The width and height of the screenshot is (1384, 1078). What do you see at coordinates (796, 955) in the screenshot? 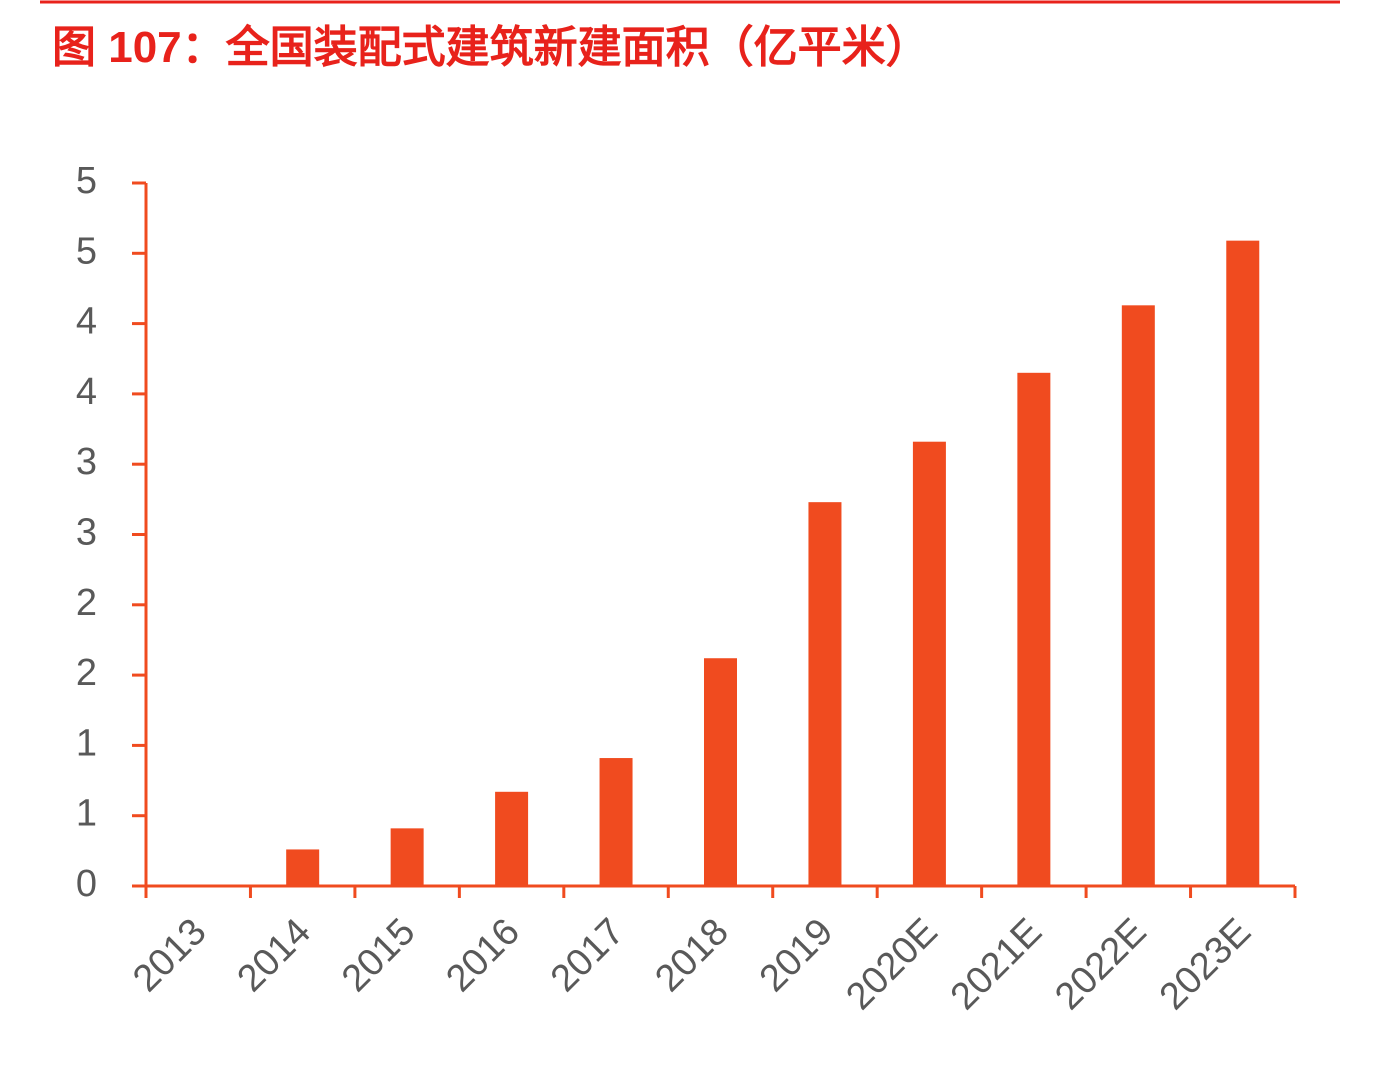
I see `x-tick-label: 2019` at bounding box center [796, 955].